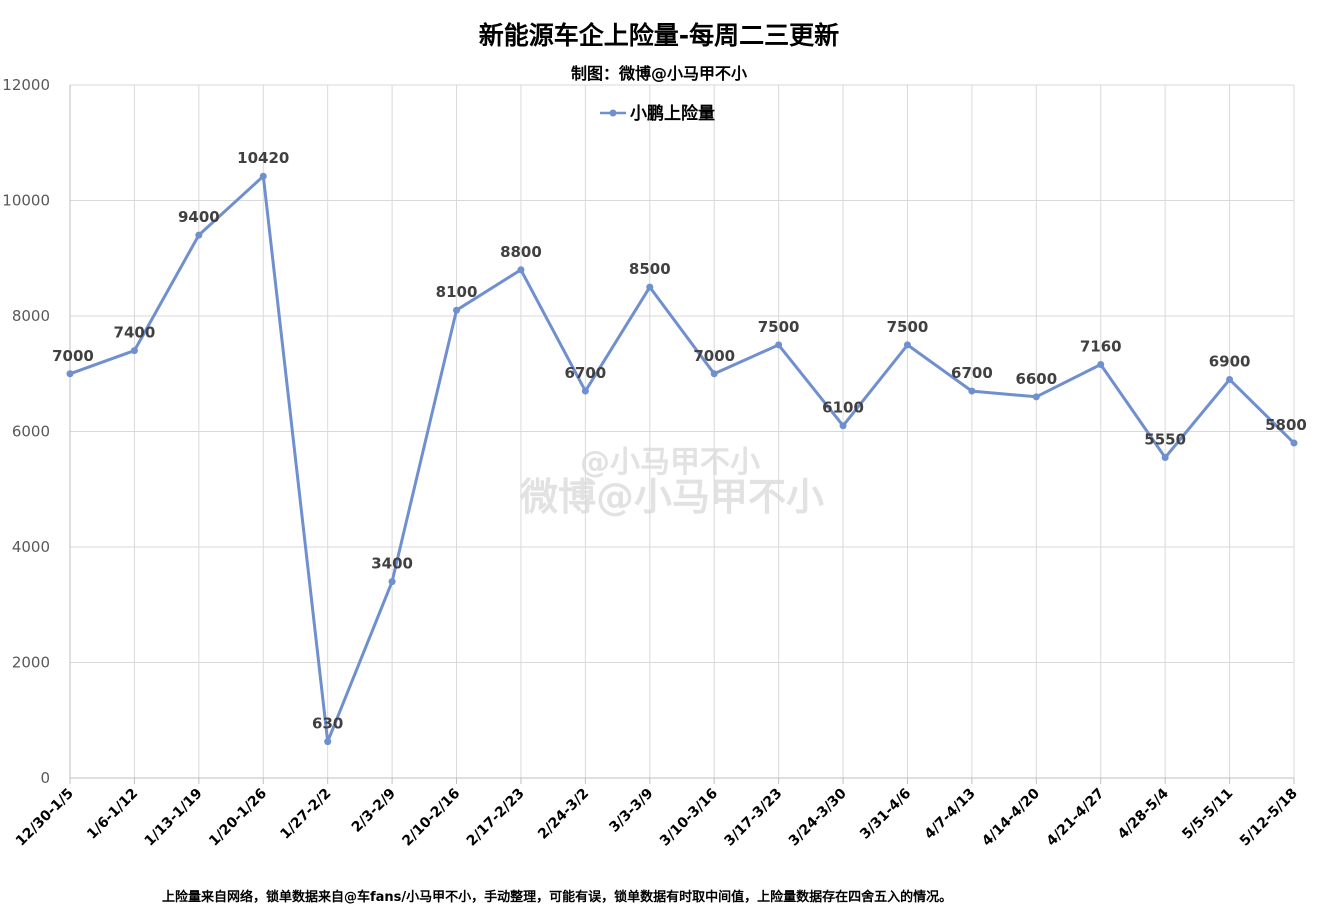 This screenshot has width=1318, height=919. What do you see at coordinates (689, 818) in the screenshot?
I see `x-tick-label: 3/10-3/16` at bounding box center [689, 818].